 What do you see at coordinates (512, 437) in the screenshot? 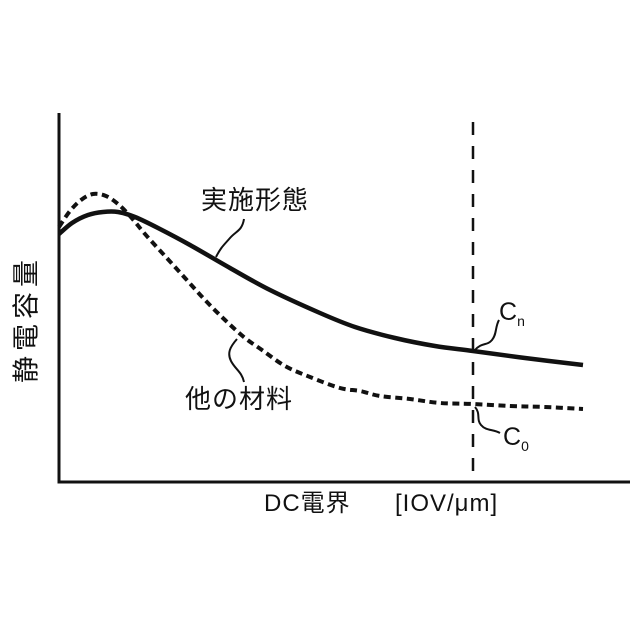
I see `annotation-c0-base: C` at bounding box center [512, 437].